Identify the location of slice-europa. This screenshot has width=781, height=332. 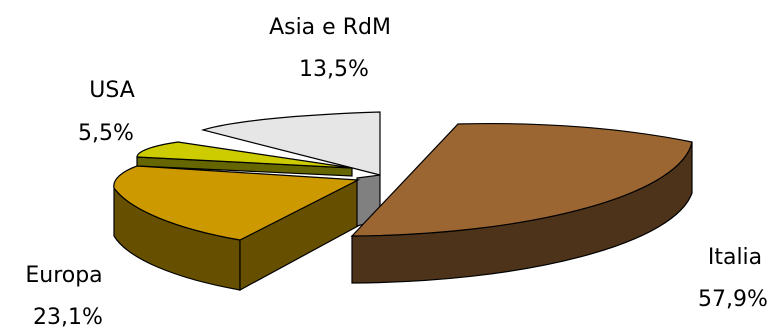
(237, 203).